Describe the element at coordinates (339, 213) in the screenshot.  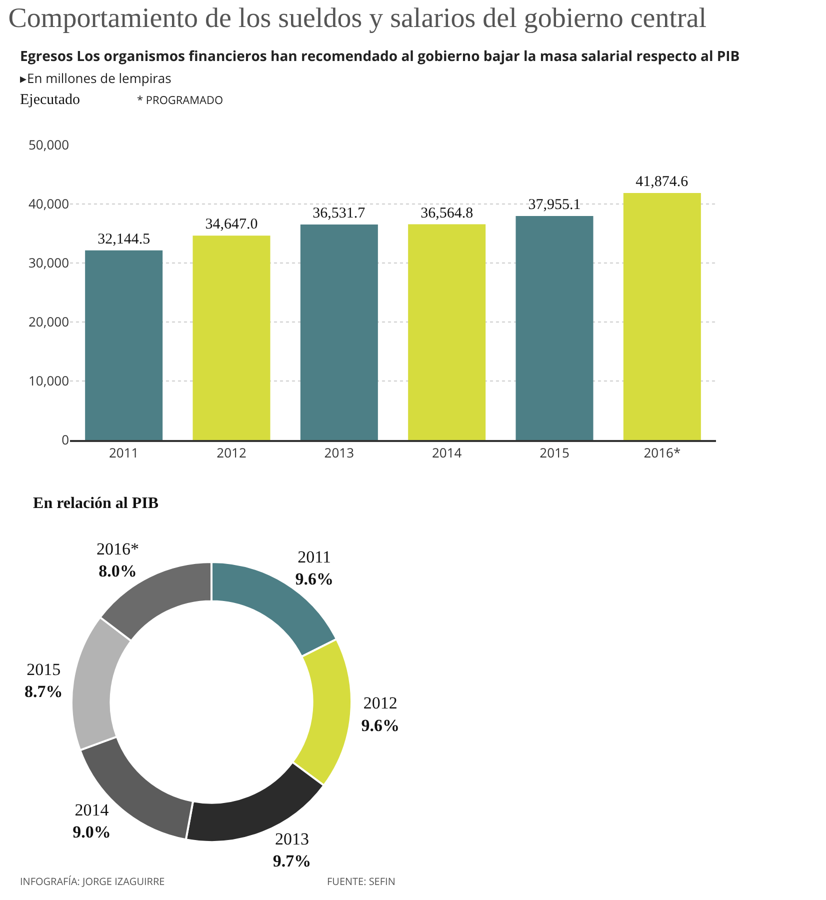
I see `data-label: 36,531.7` at that location.